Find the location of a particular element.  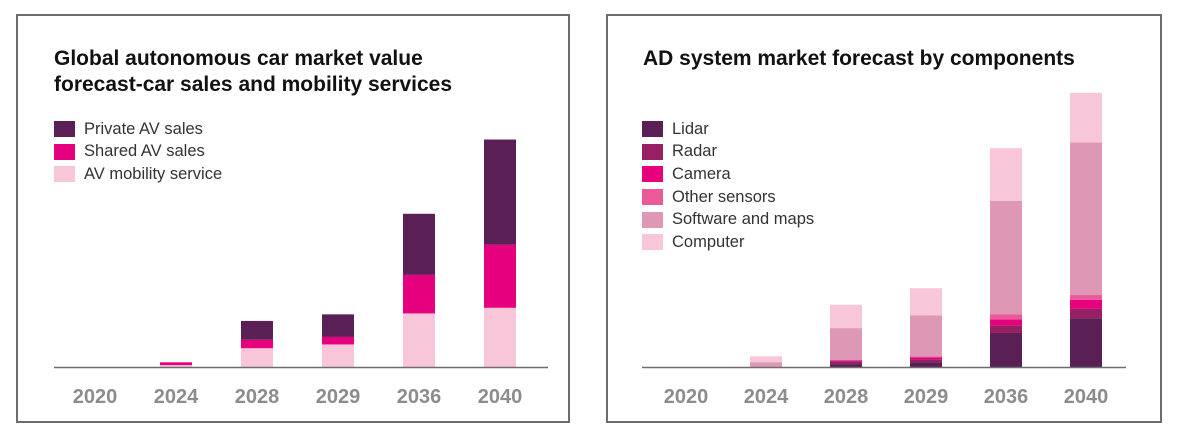

bar-2040-lidar is located at coordinates (1086, 342).